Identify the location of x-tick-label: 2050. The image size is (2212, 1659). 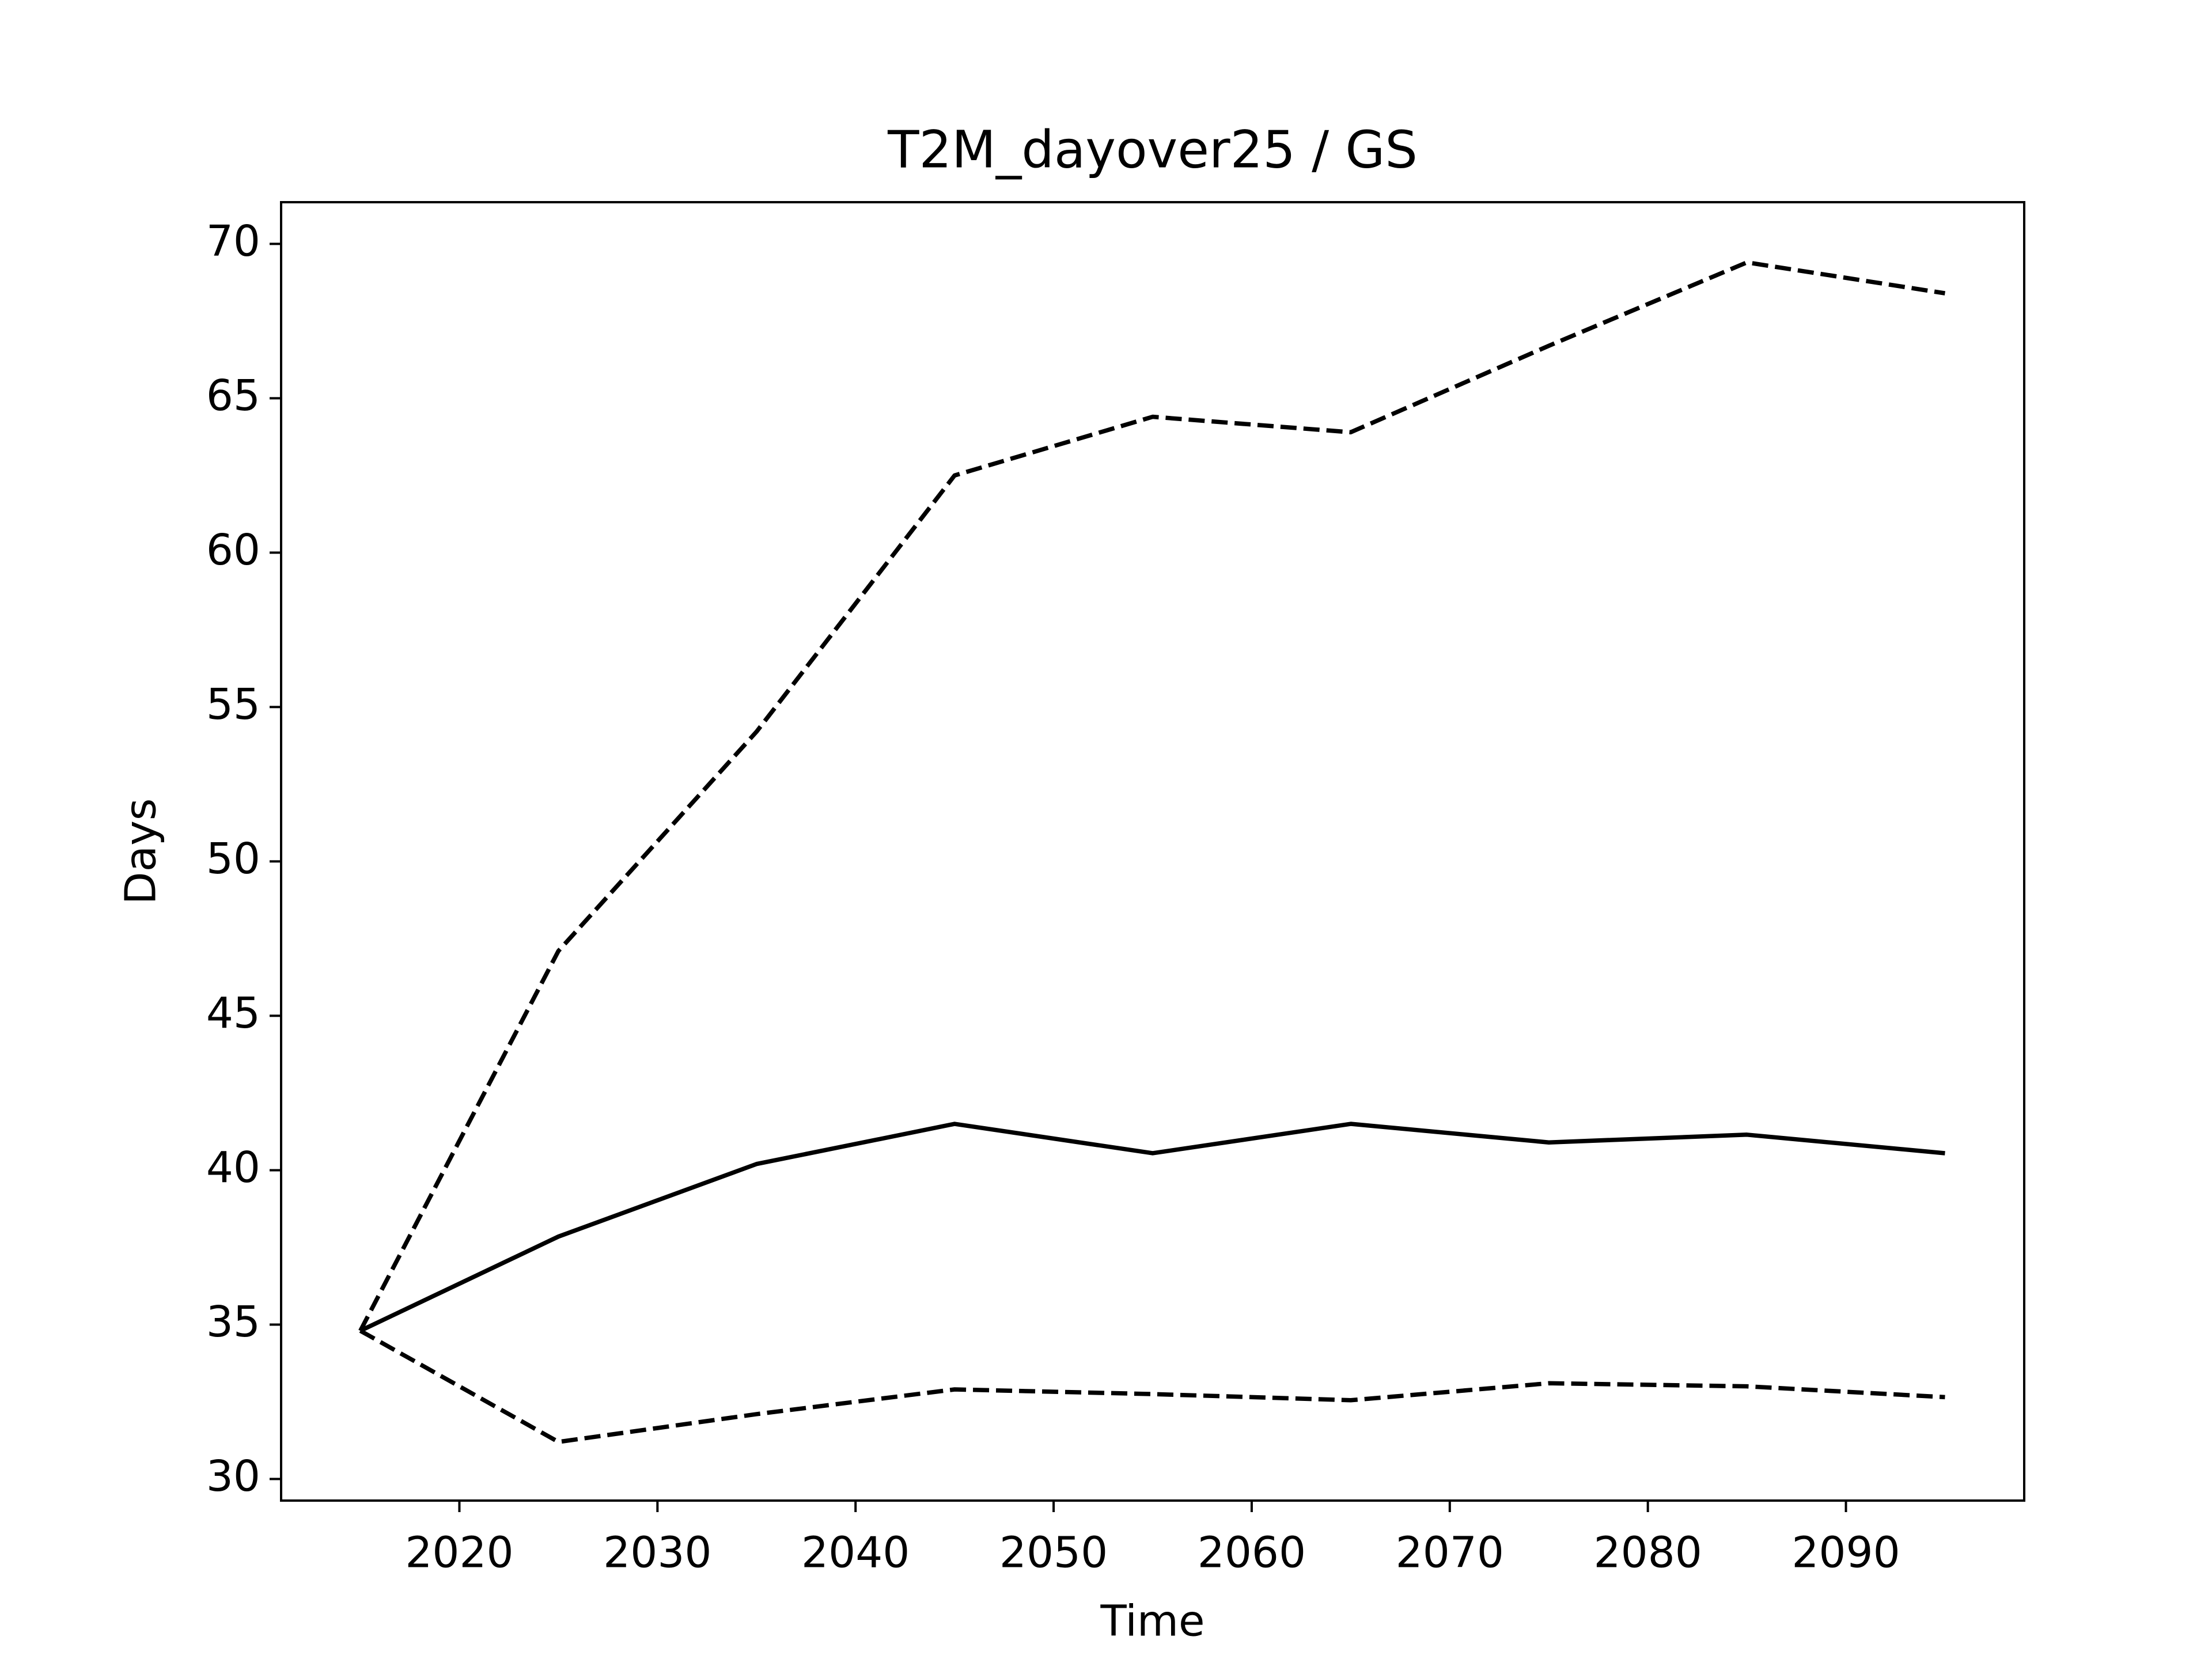
(1053, 1553).